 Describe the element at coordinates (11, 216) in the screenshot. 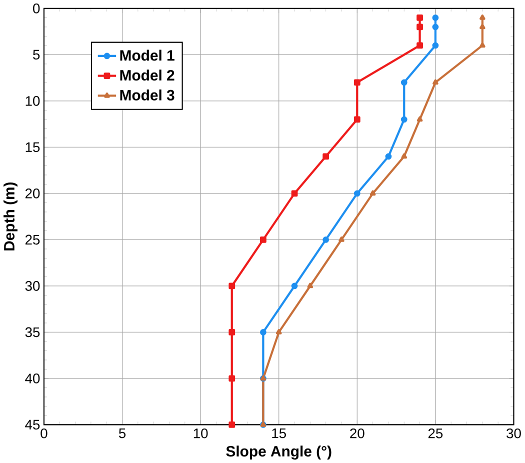

I see `y-axis-title: Depth (m)` at that location.